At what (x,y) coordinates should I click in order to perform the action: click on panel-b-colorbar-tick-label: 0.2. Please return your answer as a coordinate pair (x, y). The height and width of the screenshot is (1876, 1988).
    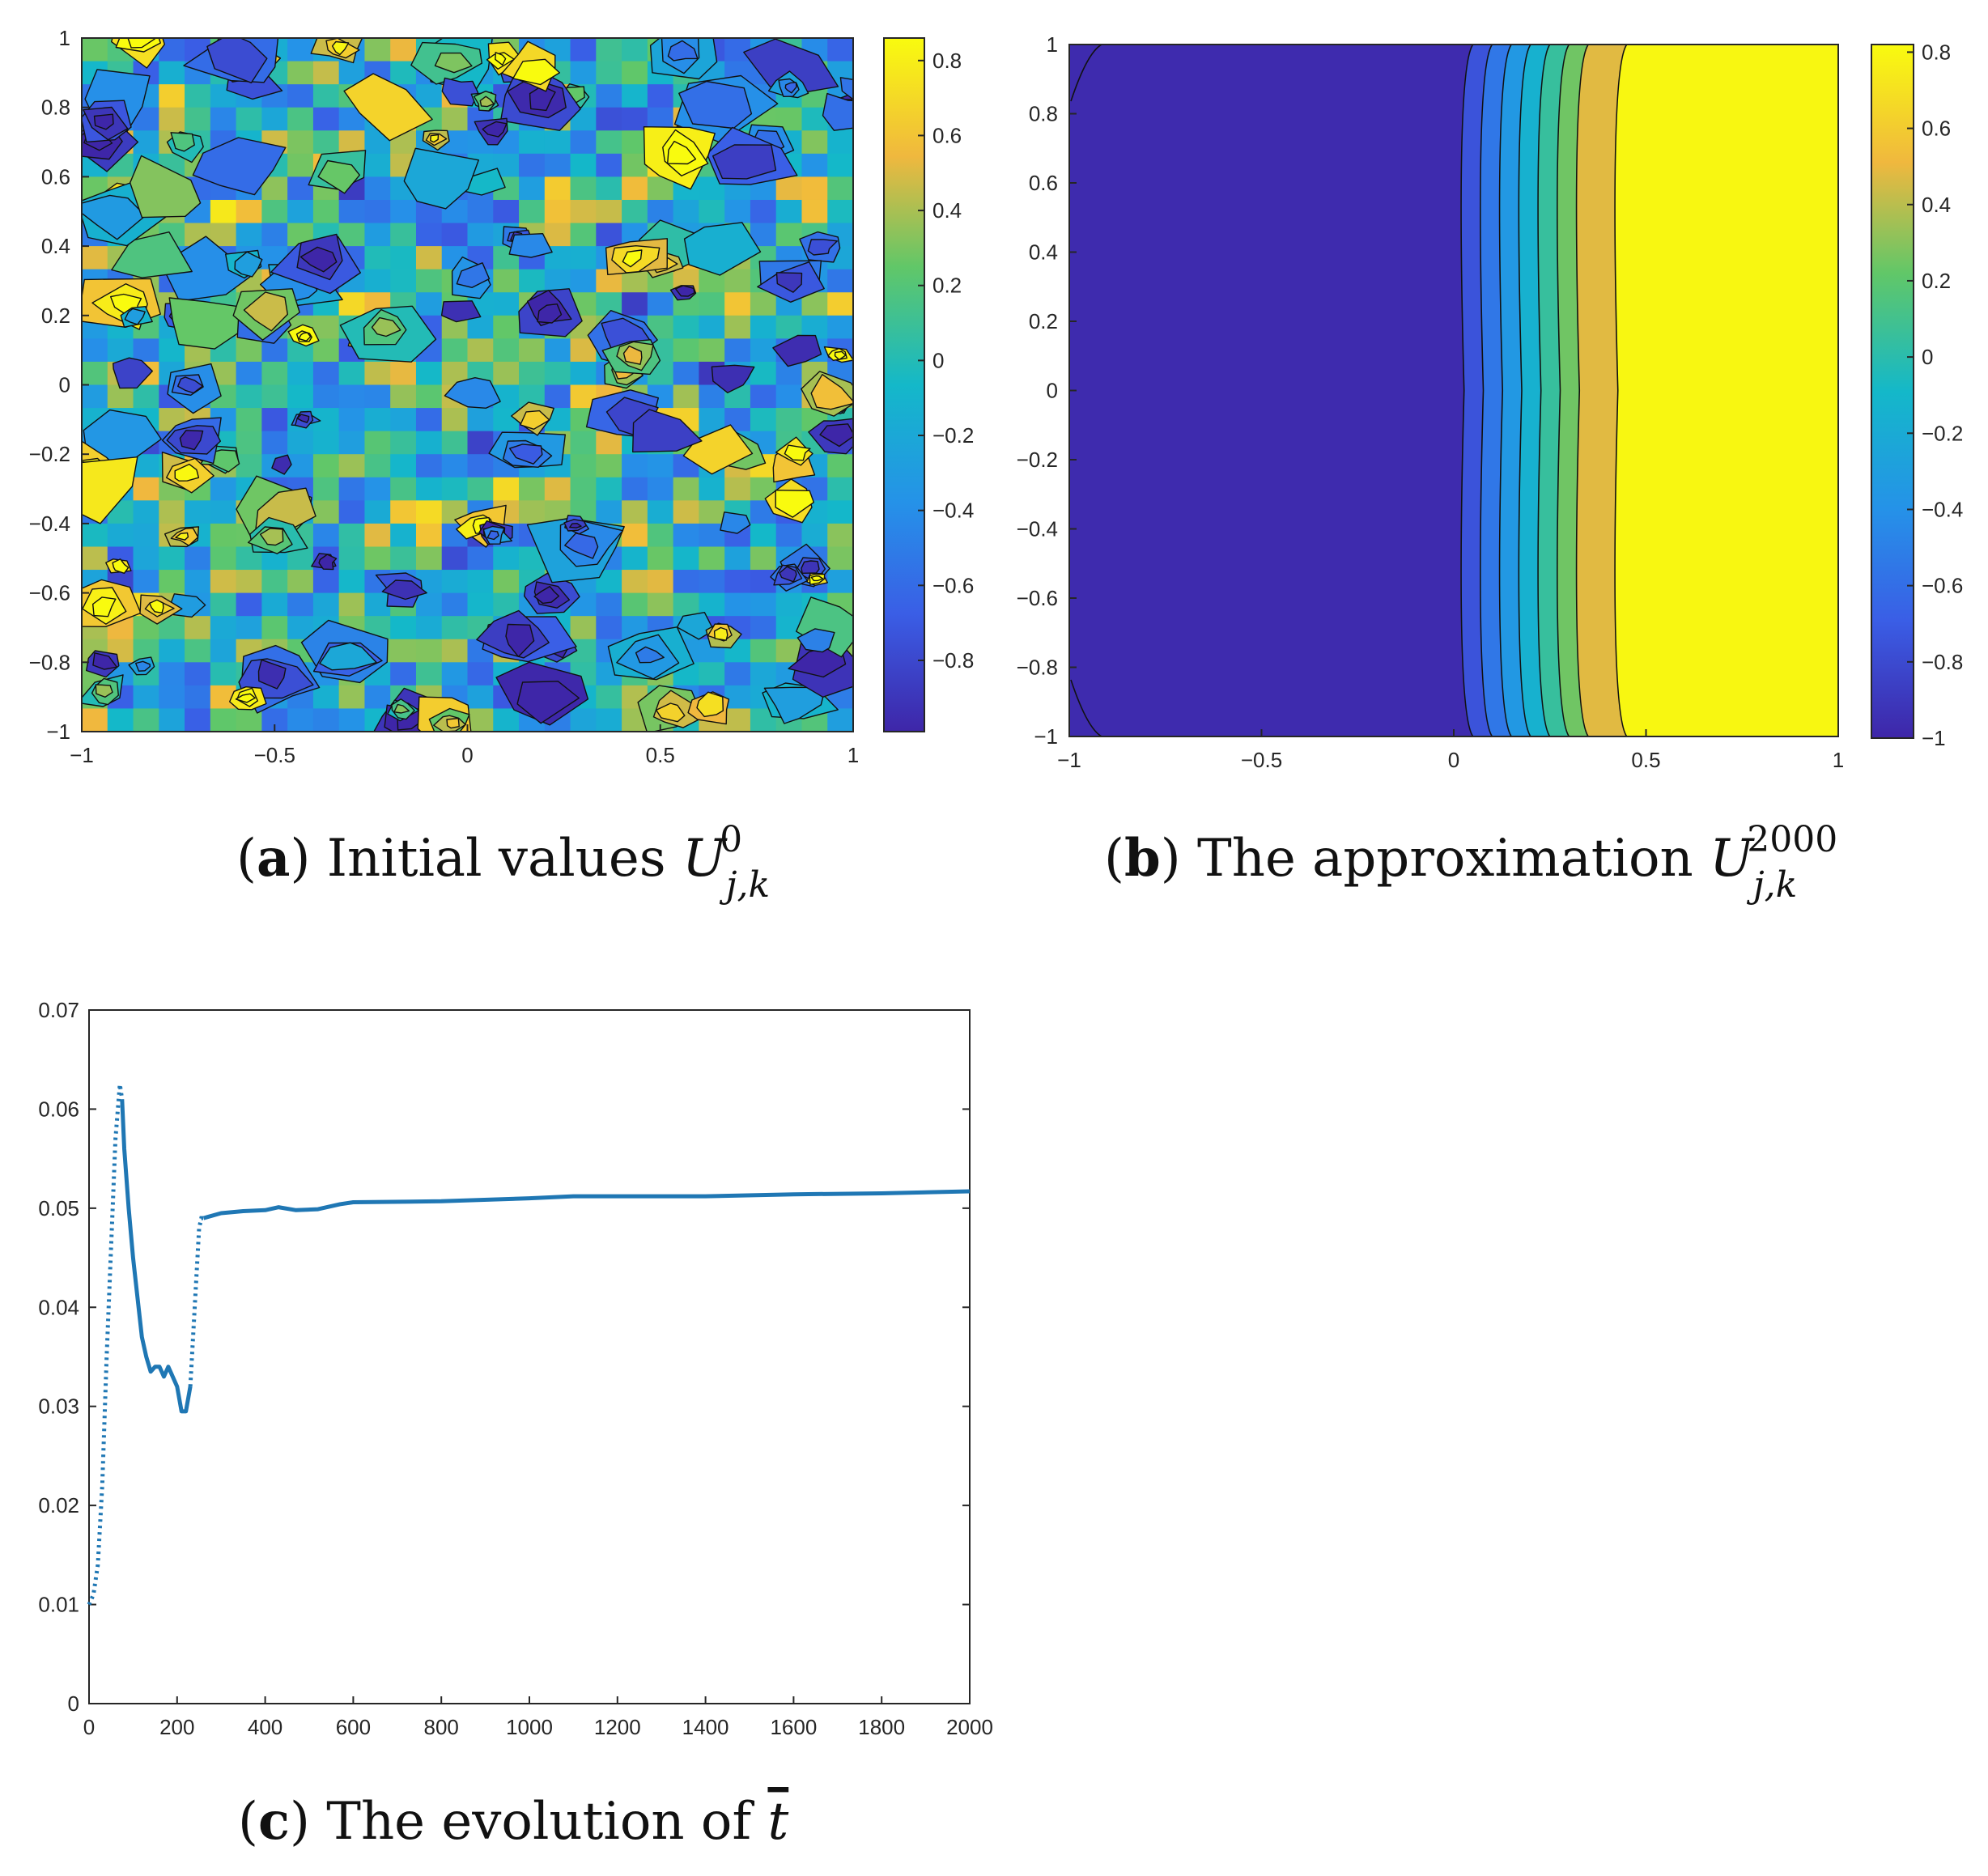
    Looking at the image, I should click on (1937, 281).